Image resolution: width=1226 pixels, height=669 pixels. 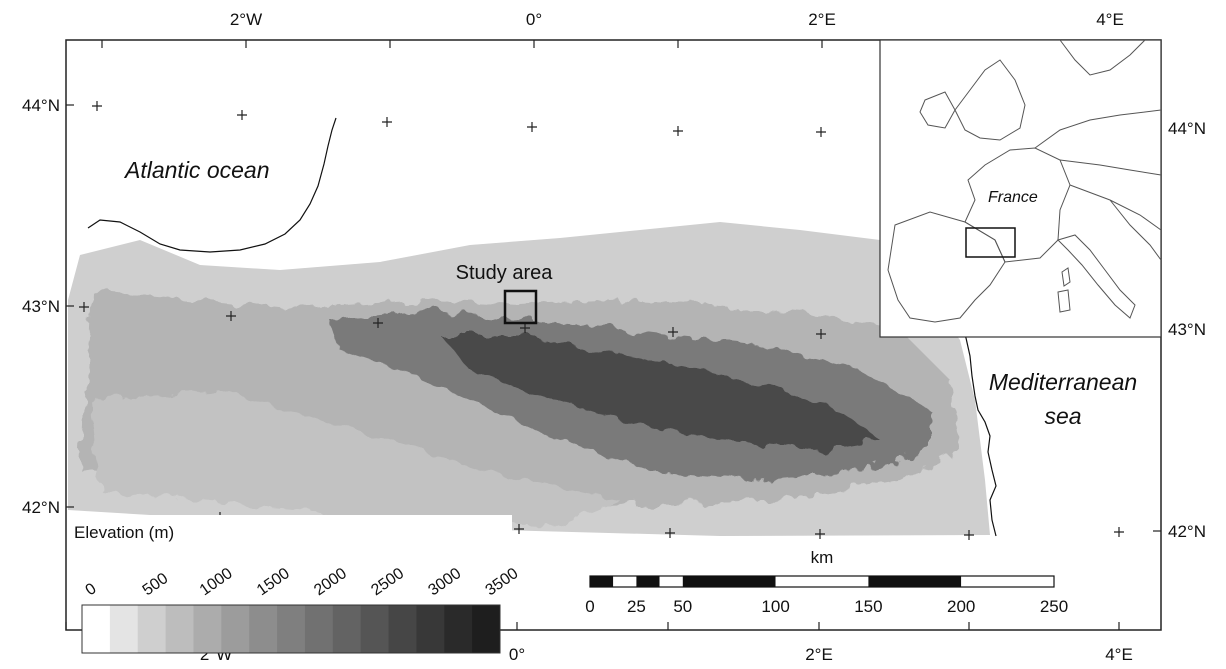 I want to click on scale-bar: km 0 25 50 100 150 200 250, so click(x=826, y=582).